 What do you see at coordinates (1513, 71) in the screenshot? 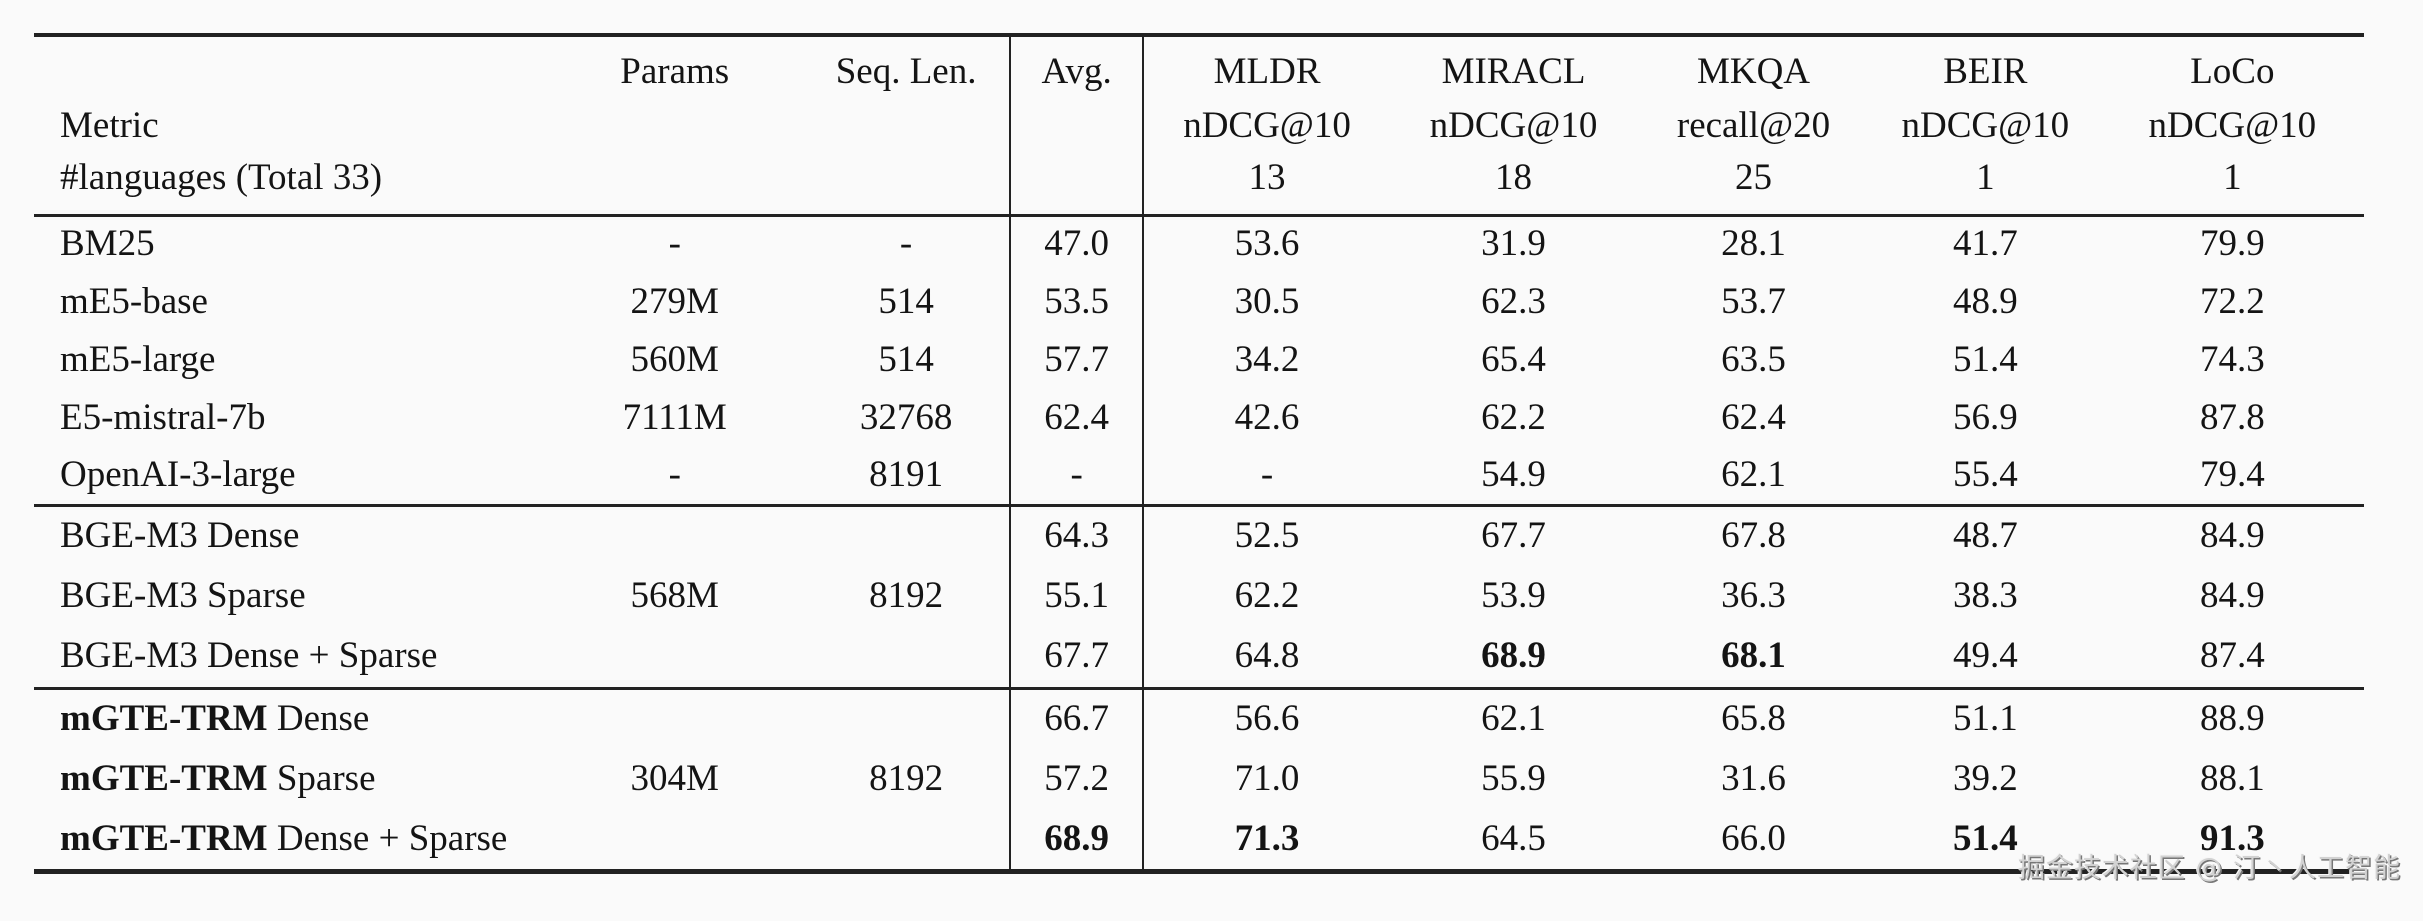
I see `benchmark-name-miracl: MIRACL` at bounding box center [1513, 71].